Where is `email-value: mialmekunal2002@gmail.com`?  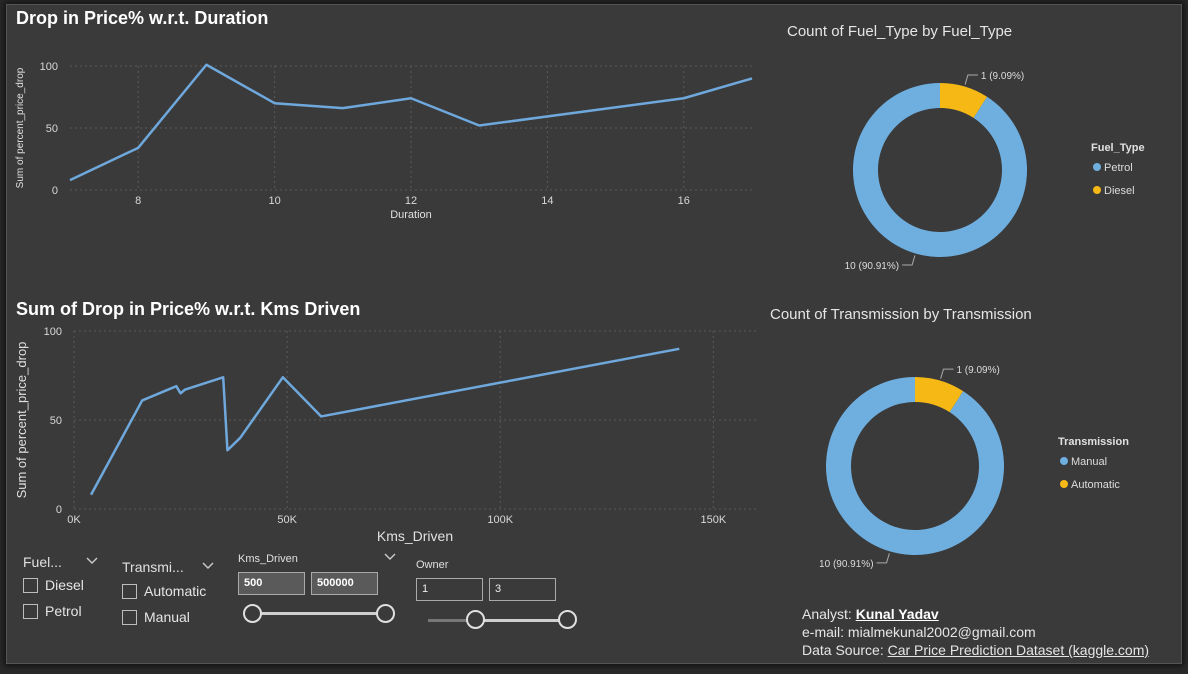
email-value: mialmekunal2002@gmail.com is located at coordinates (941, 632).